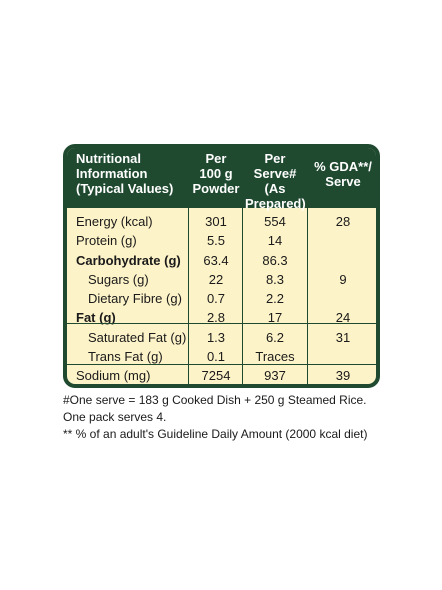 The height and width of the screenshot is (590, 442). What do you see at coordinates (125, 357) in the screenshot?
I see `nutrient-name: Trans Fat (g)` at bounding box center [125, 357].